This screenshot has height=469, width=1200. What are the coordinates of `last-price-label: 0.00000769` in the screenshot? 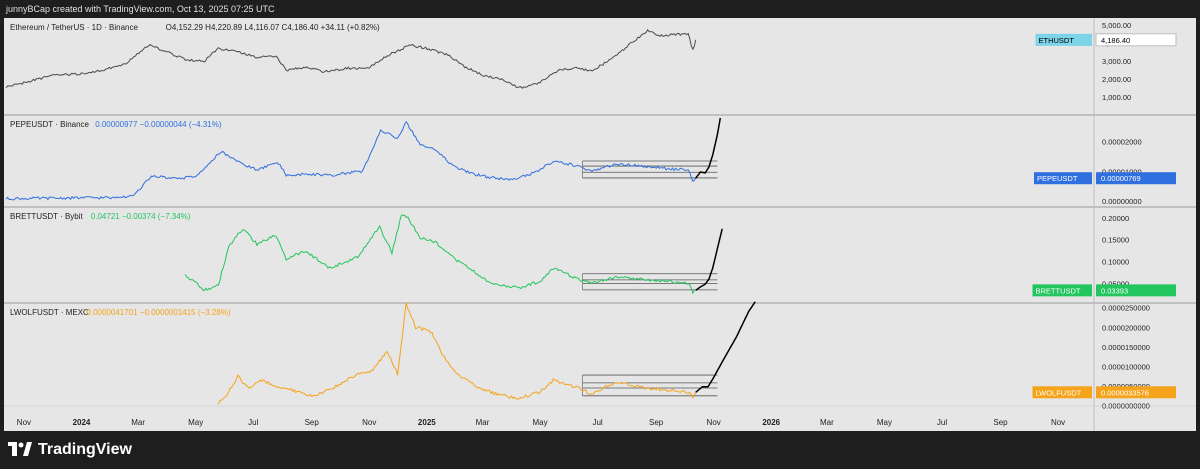 It's located at (1121, 178).